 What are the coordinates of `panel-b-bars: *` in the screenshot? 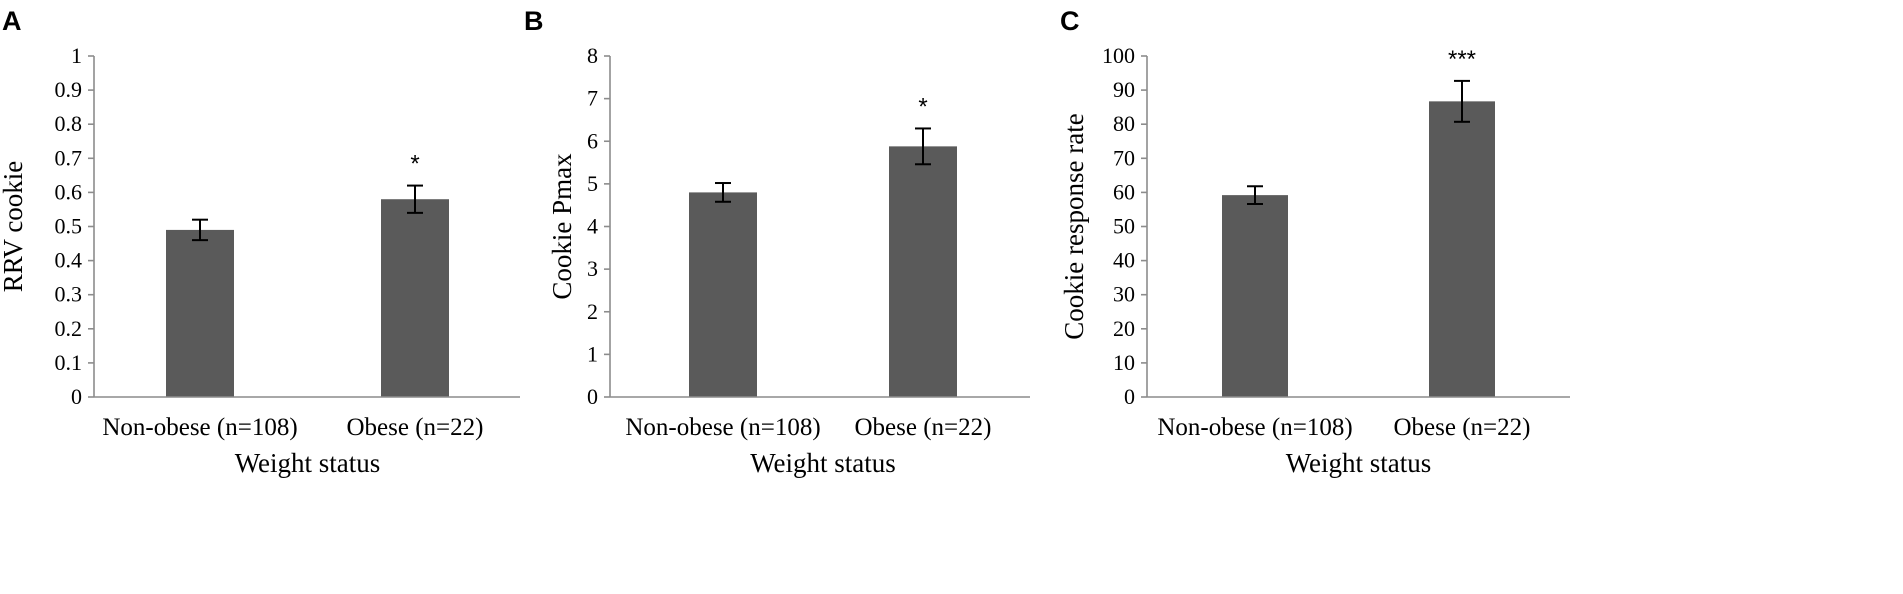 It's located at (823, 245).